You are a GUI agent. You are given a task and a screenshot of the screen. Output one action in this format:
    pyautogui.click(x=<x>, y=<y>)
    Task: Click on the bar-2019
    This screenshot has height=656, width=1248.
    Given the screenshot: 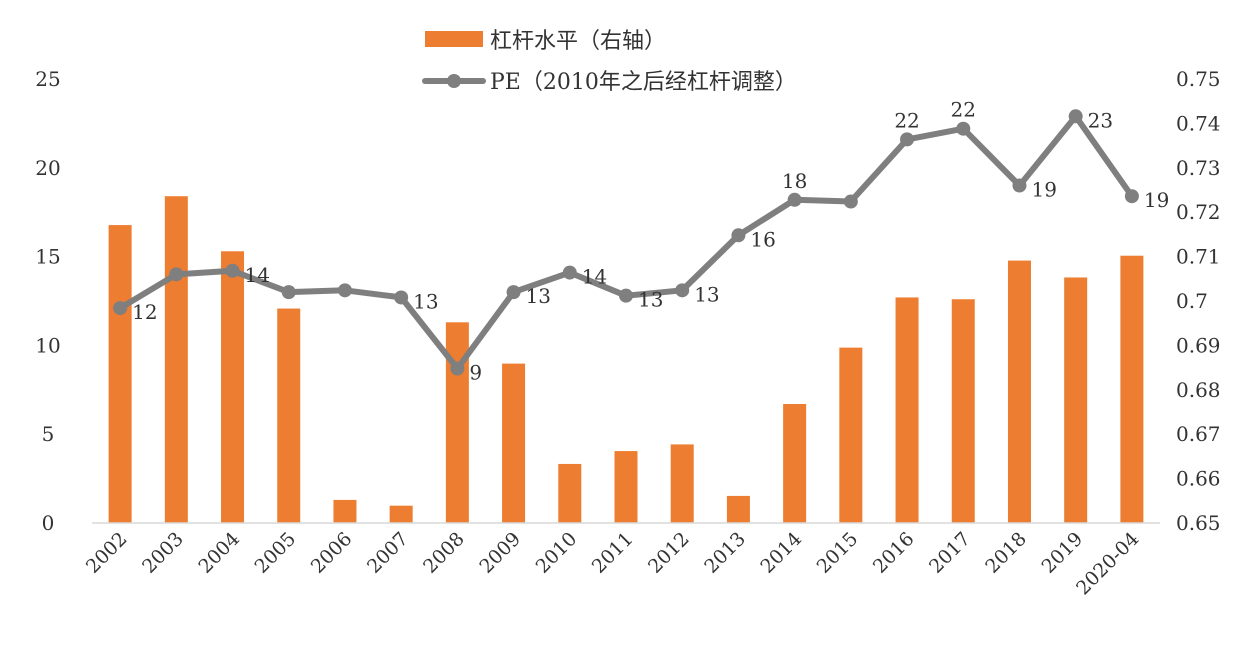 What is the action you would take?
    pyautogui.click(x=1076, y=400)
    